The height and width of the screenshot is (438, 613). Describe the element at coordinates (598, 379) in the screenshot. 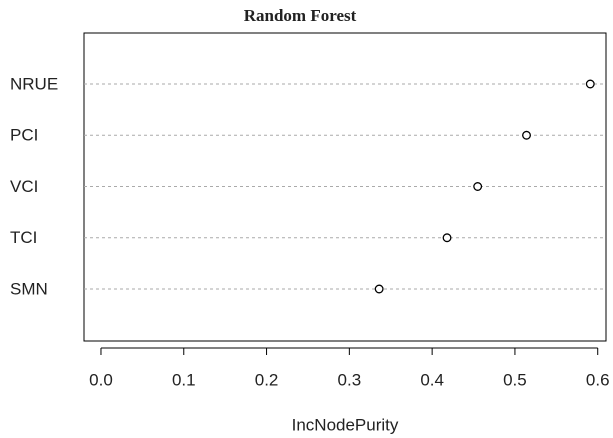

I see `x-tick-label: 0.6` at that location.